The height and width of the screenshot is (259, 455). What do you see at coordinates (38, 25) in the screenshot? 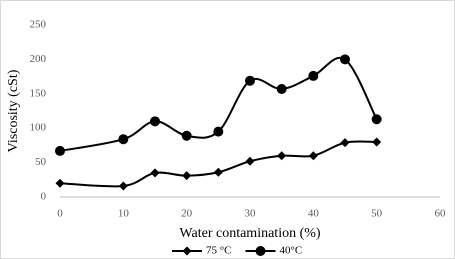
I see `y-tick-label: 250` at bounding box center [38, 25].